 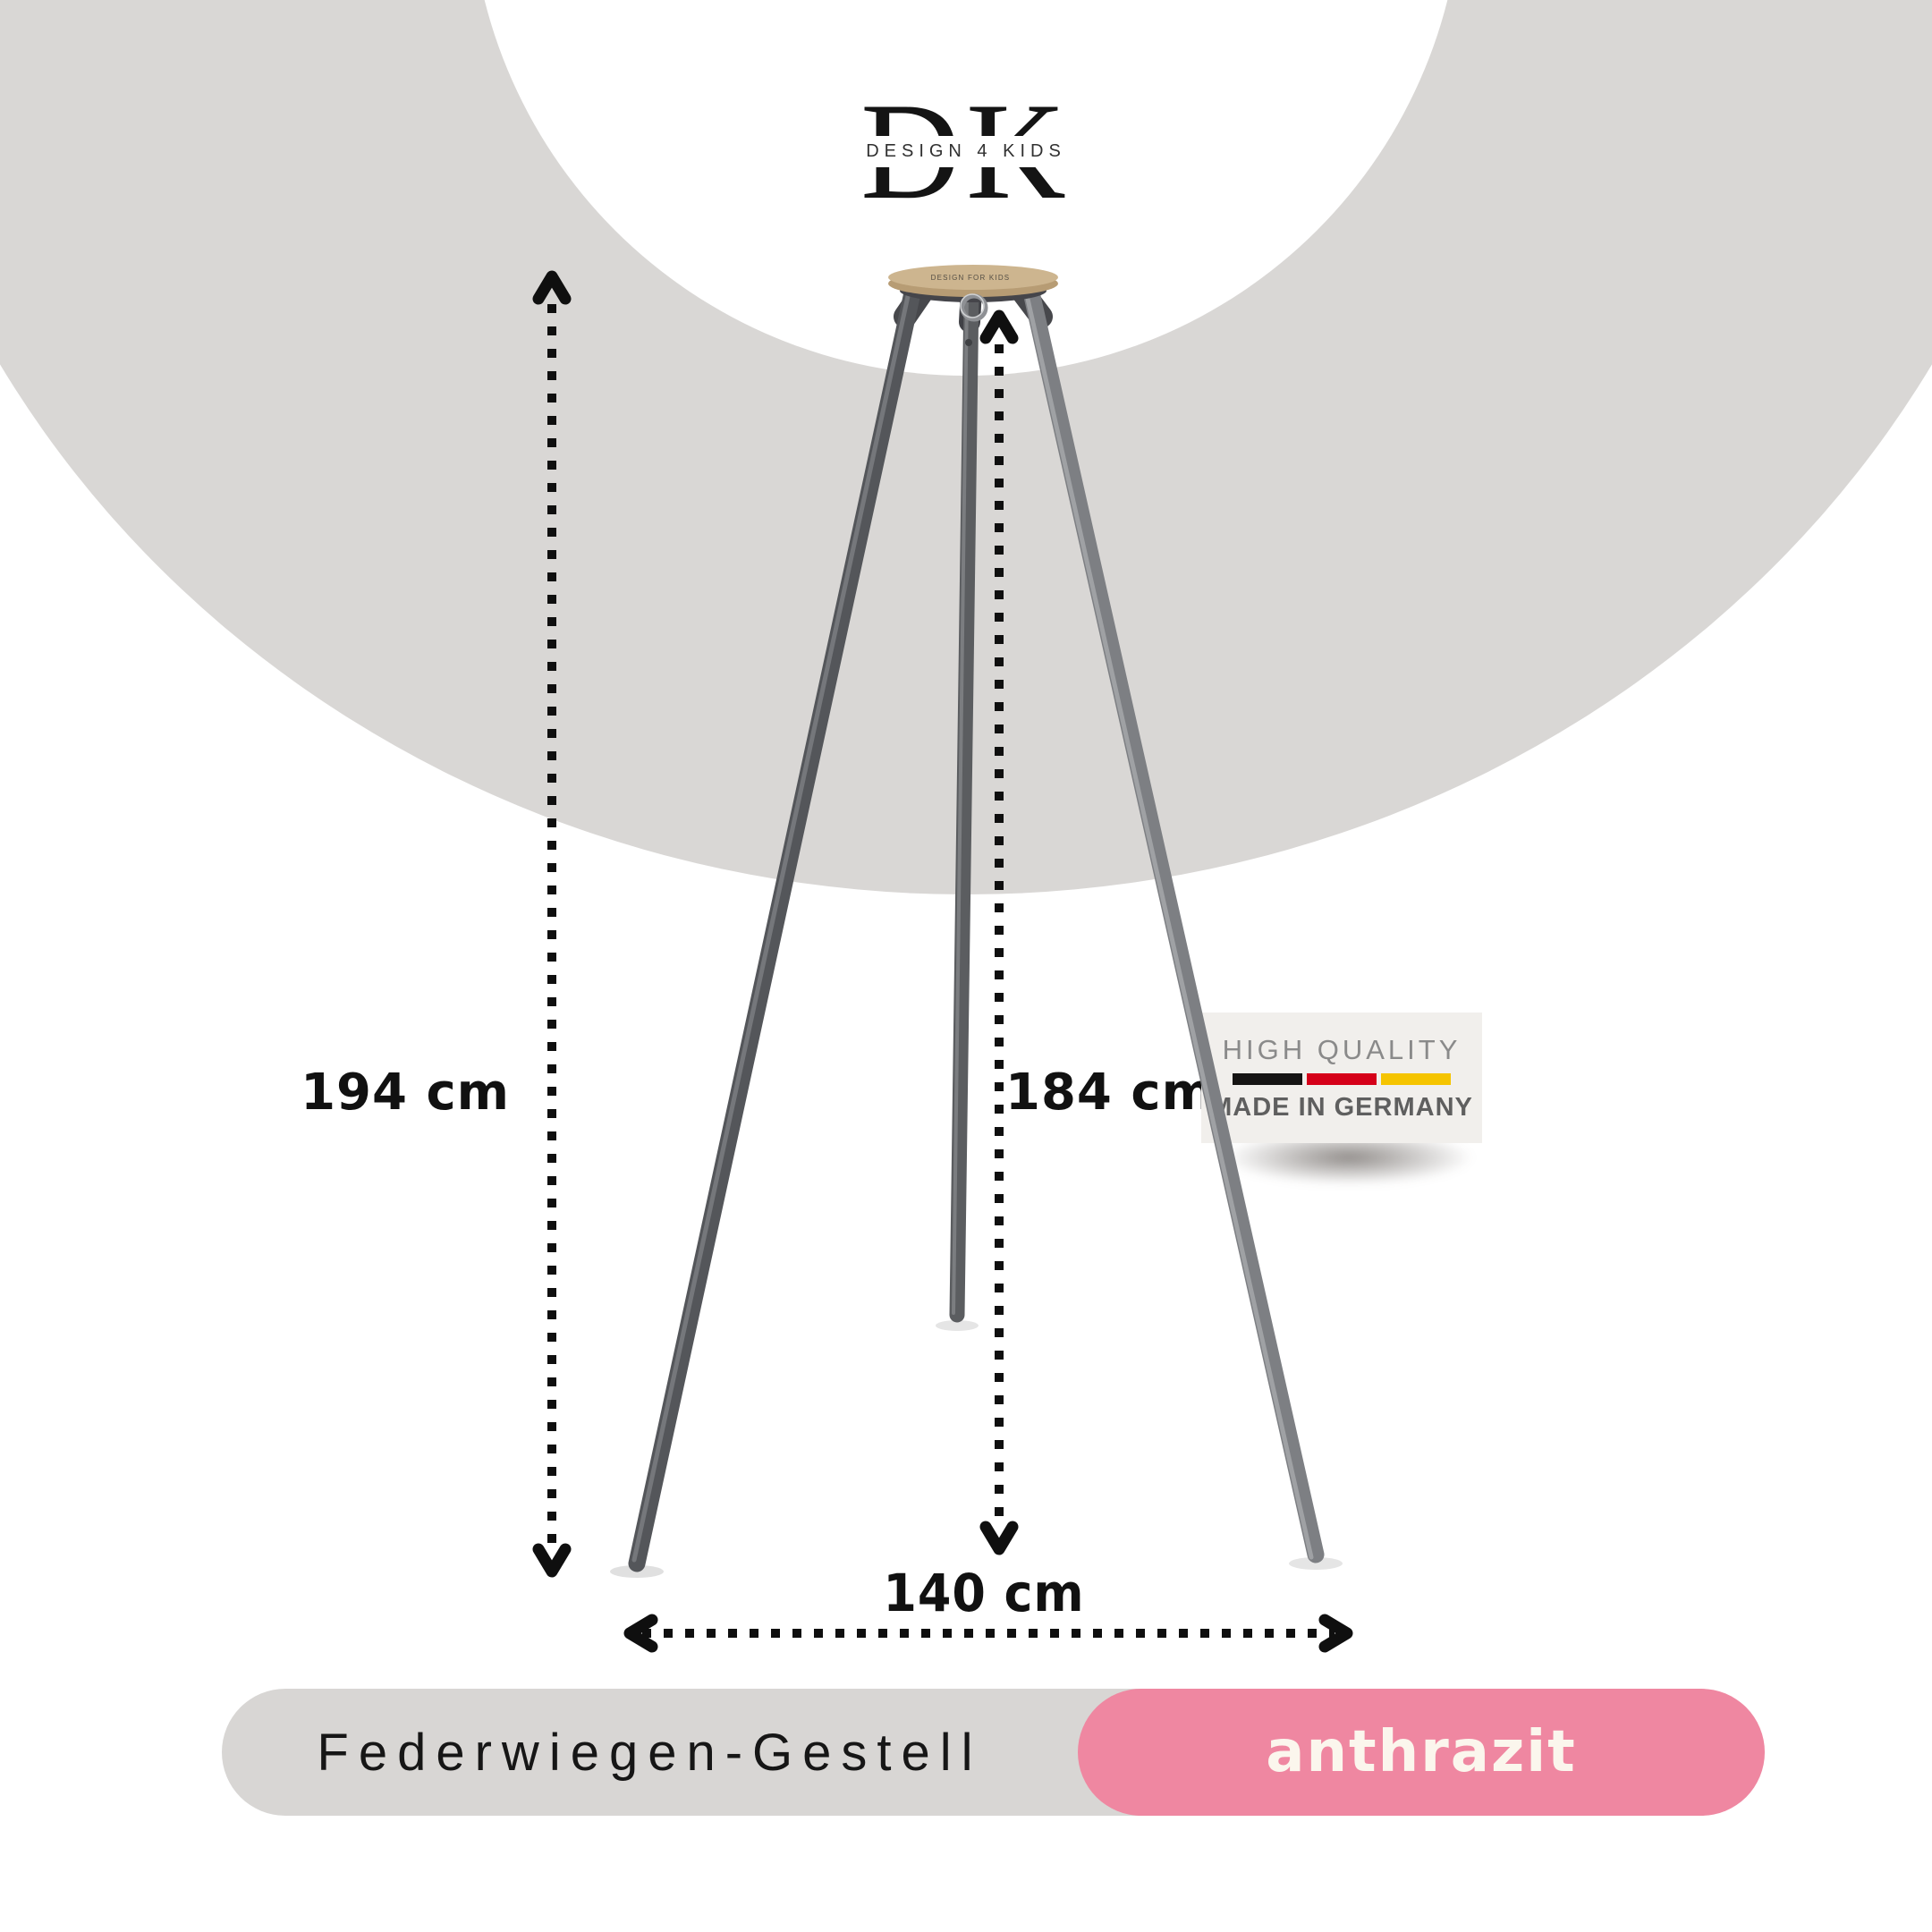 What do you see at coordinates (1421, 1752) in the screenshot?
I see `color-variant-pill: anthrazit` at bounding box center [1421, 1752].